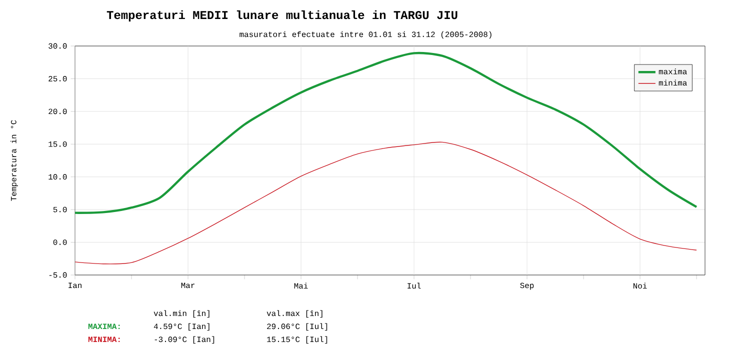  Describe the element at coordinates (282, 16) in the screenshot. I see `chart-title: Temperaturi MEDII lunare multianuale in TARGU JIU` at that location.